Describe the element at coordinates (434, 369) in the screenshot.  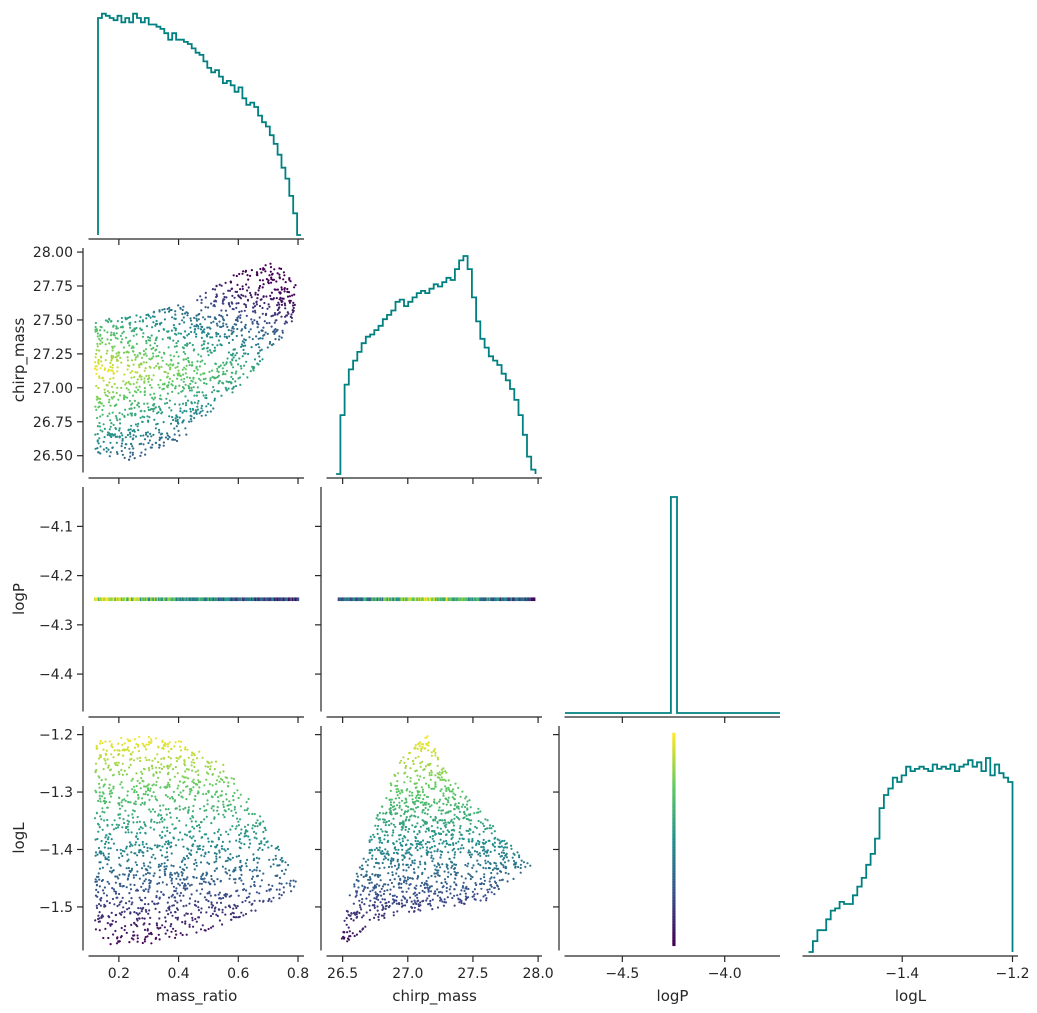
I see `panel-chirp-mass-hist` at that location.